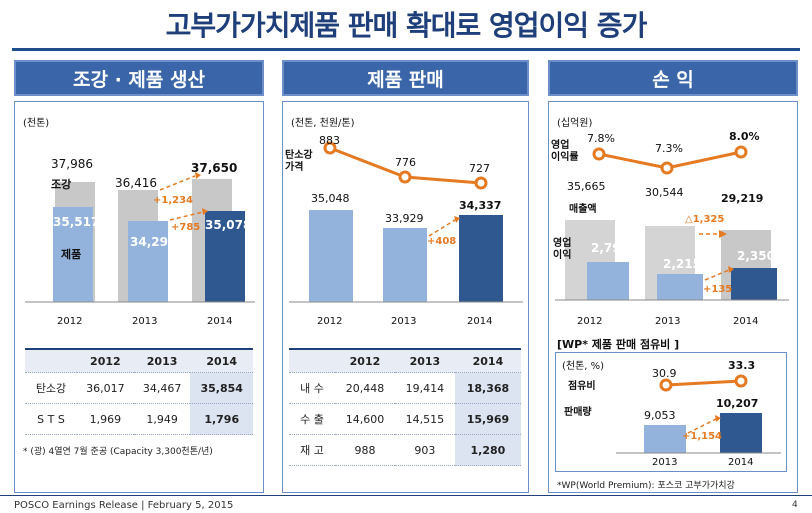 This screenshot has height=513, width=812. What do you see at coordinates (76, 222) in the screenshot?
I see `value-product-2012: 35,517` at bounding box center [76, 222].